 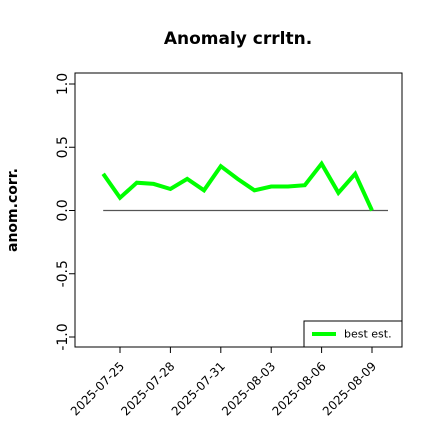 I want to click on legend-label: best est., so click(x=368, y=334).